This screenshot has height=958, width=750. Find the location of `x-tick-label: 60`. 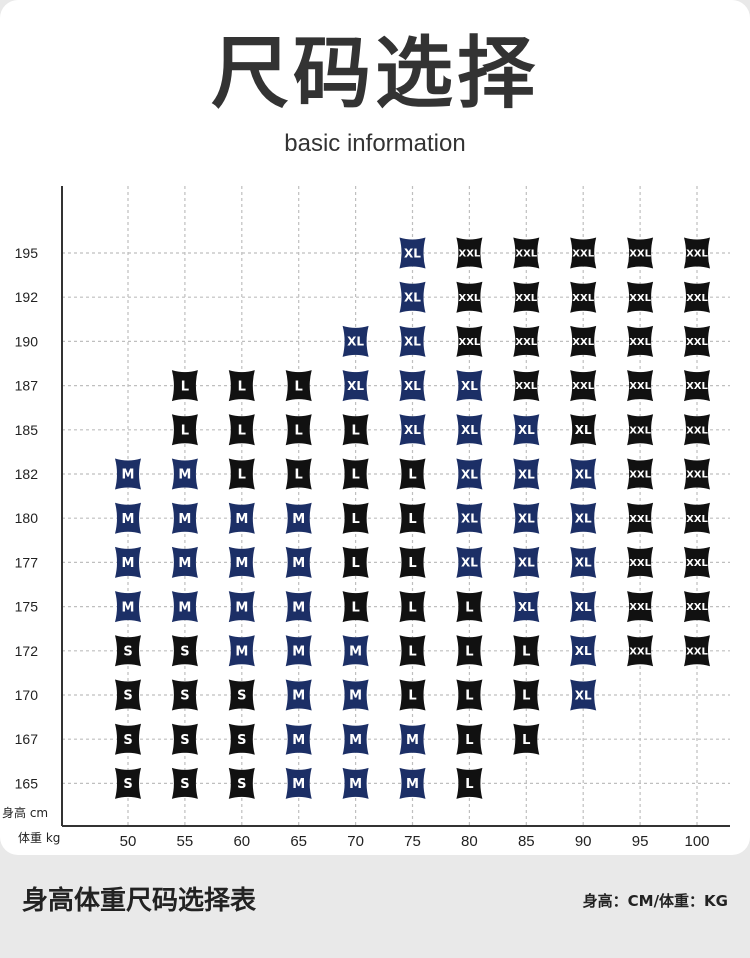

x-tick-label: 60 is located at coordinates (241, 841).